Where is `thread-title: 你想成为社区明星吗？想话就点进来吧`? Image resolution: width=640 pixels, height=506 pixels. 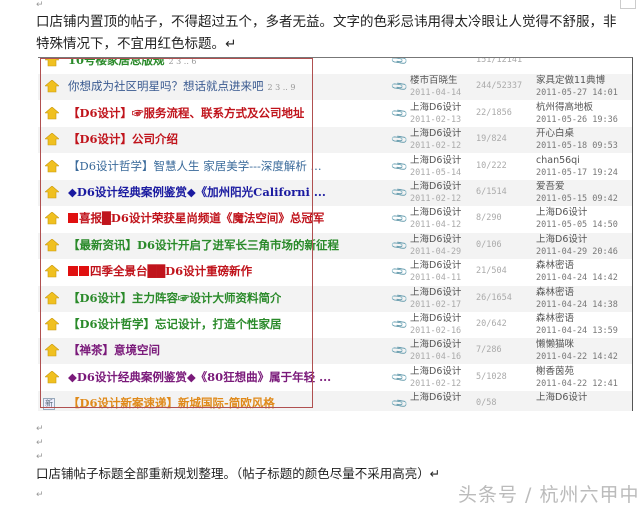
thread-title: 你想成为社区明星吗？想话就点进来吧 is located at coordinates (166, 86).